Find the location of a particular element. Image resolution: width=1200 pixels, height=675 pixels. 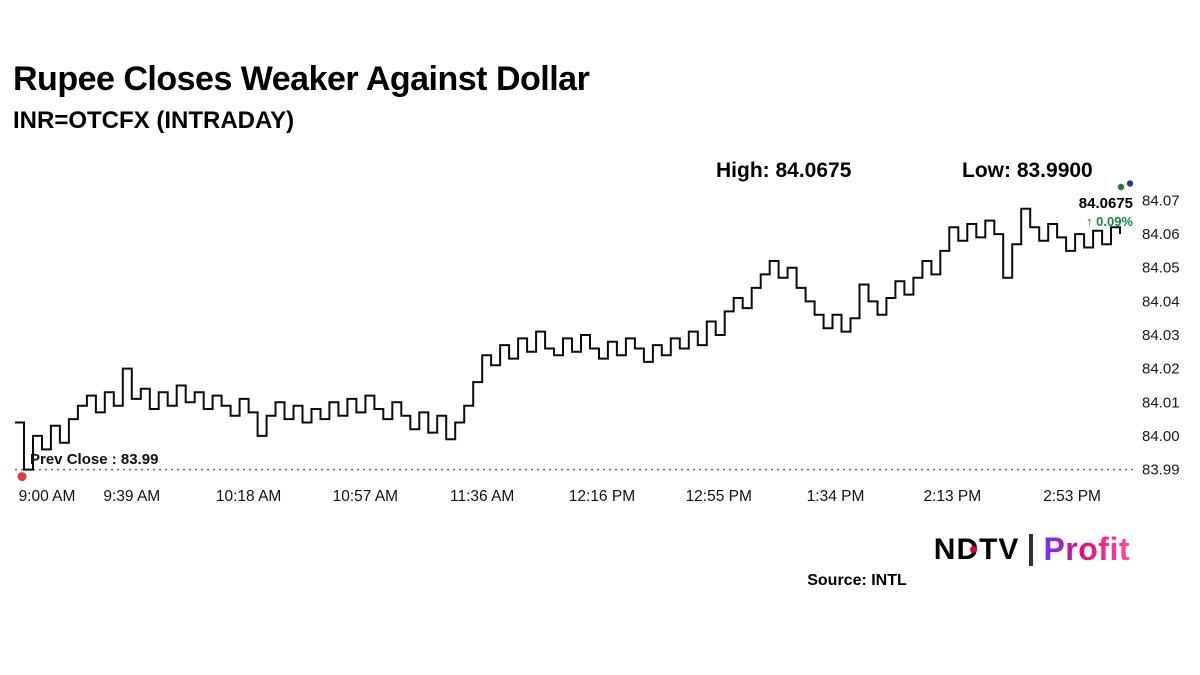

svg-text: 84.03 is located at coordinates (1161, 335).